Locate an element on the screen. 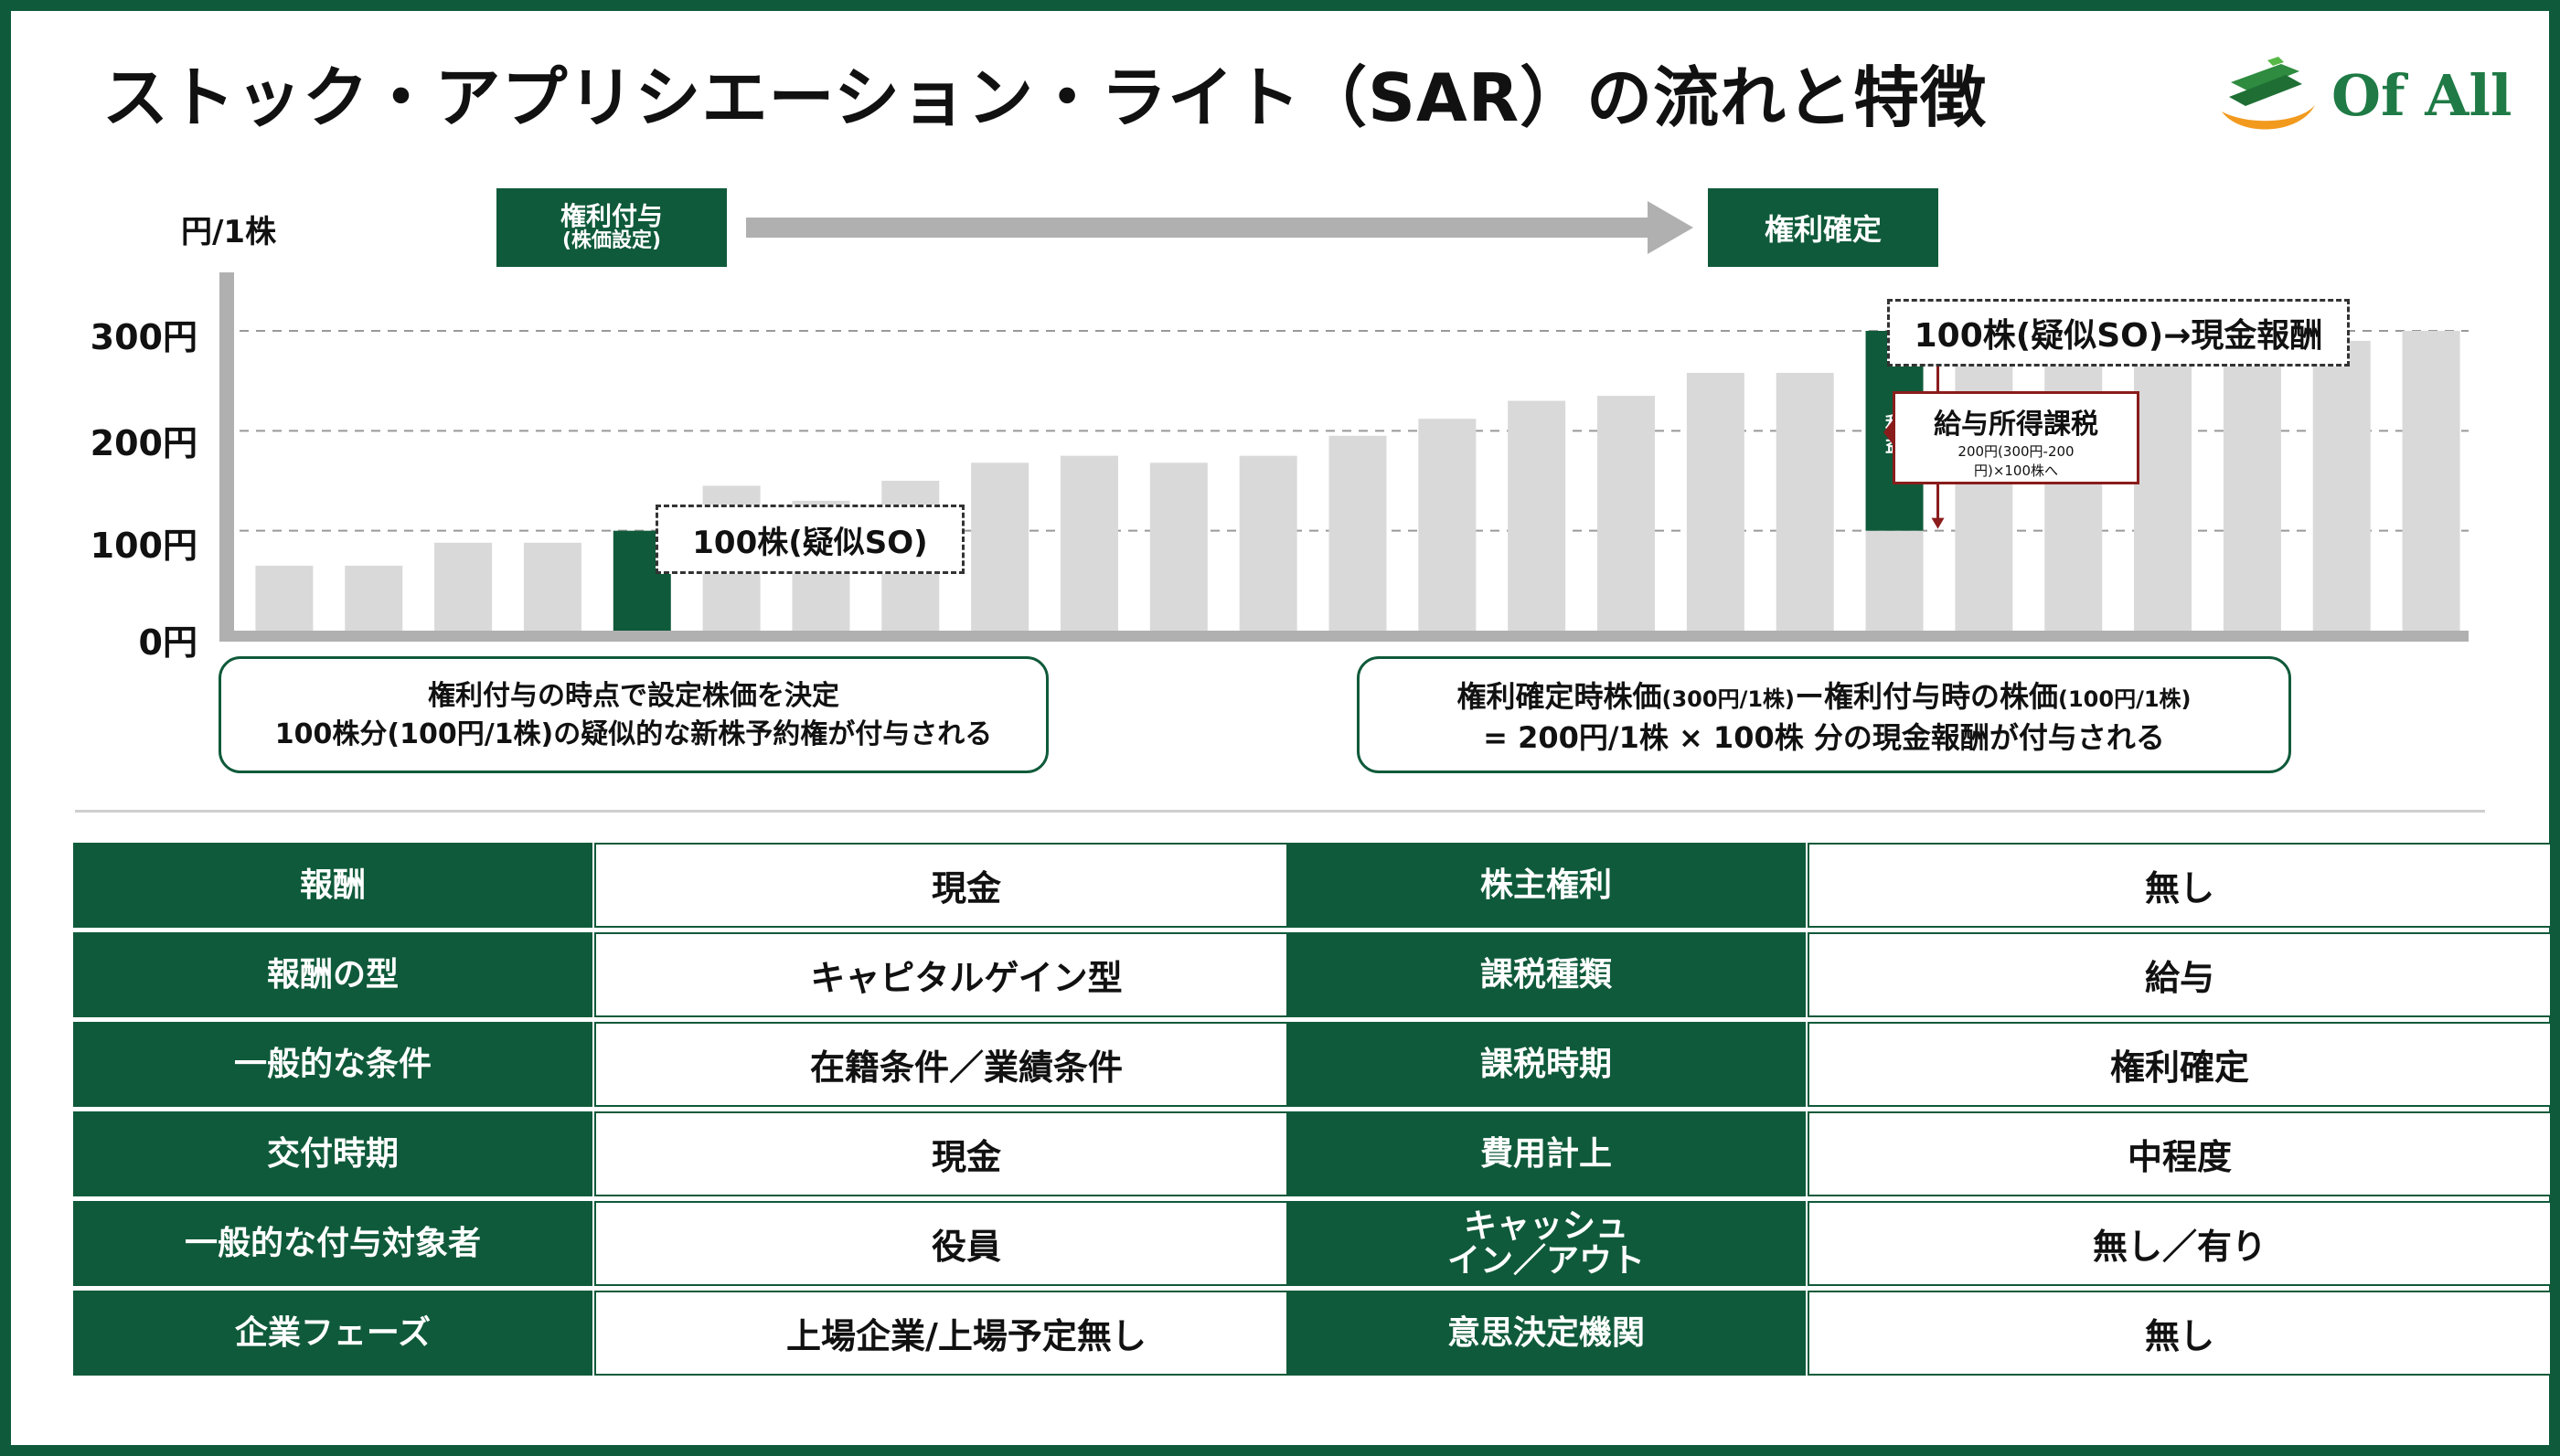 Image resolution: width=2560 pixels, height=1456 pixels. row-label: 意思決定機関 is located at coordinates (1546, 1334).